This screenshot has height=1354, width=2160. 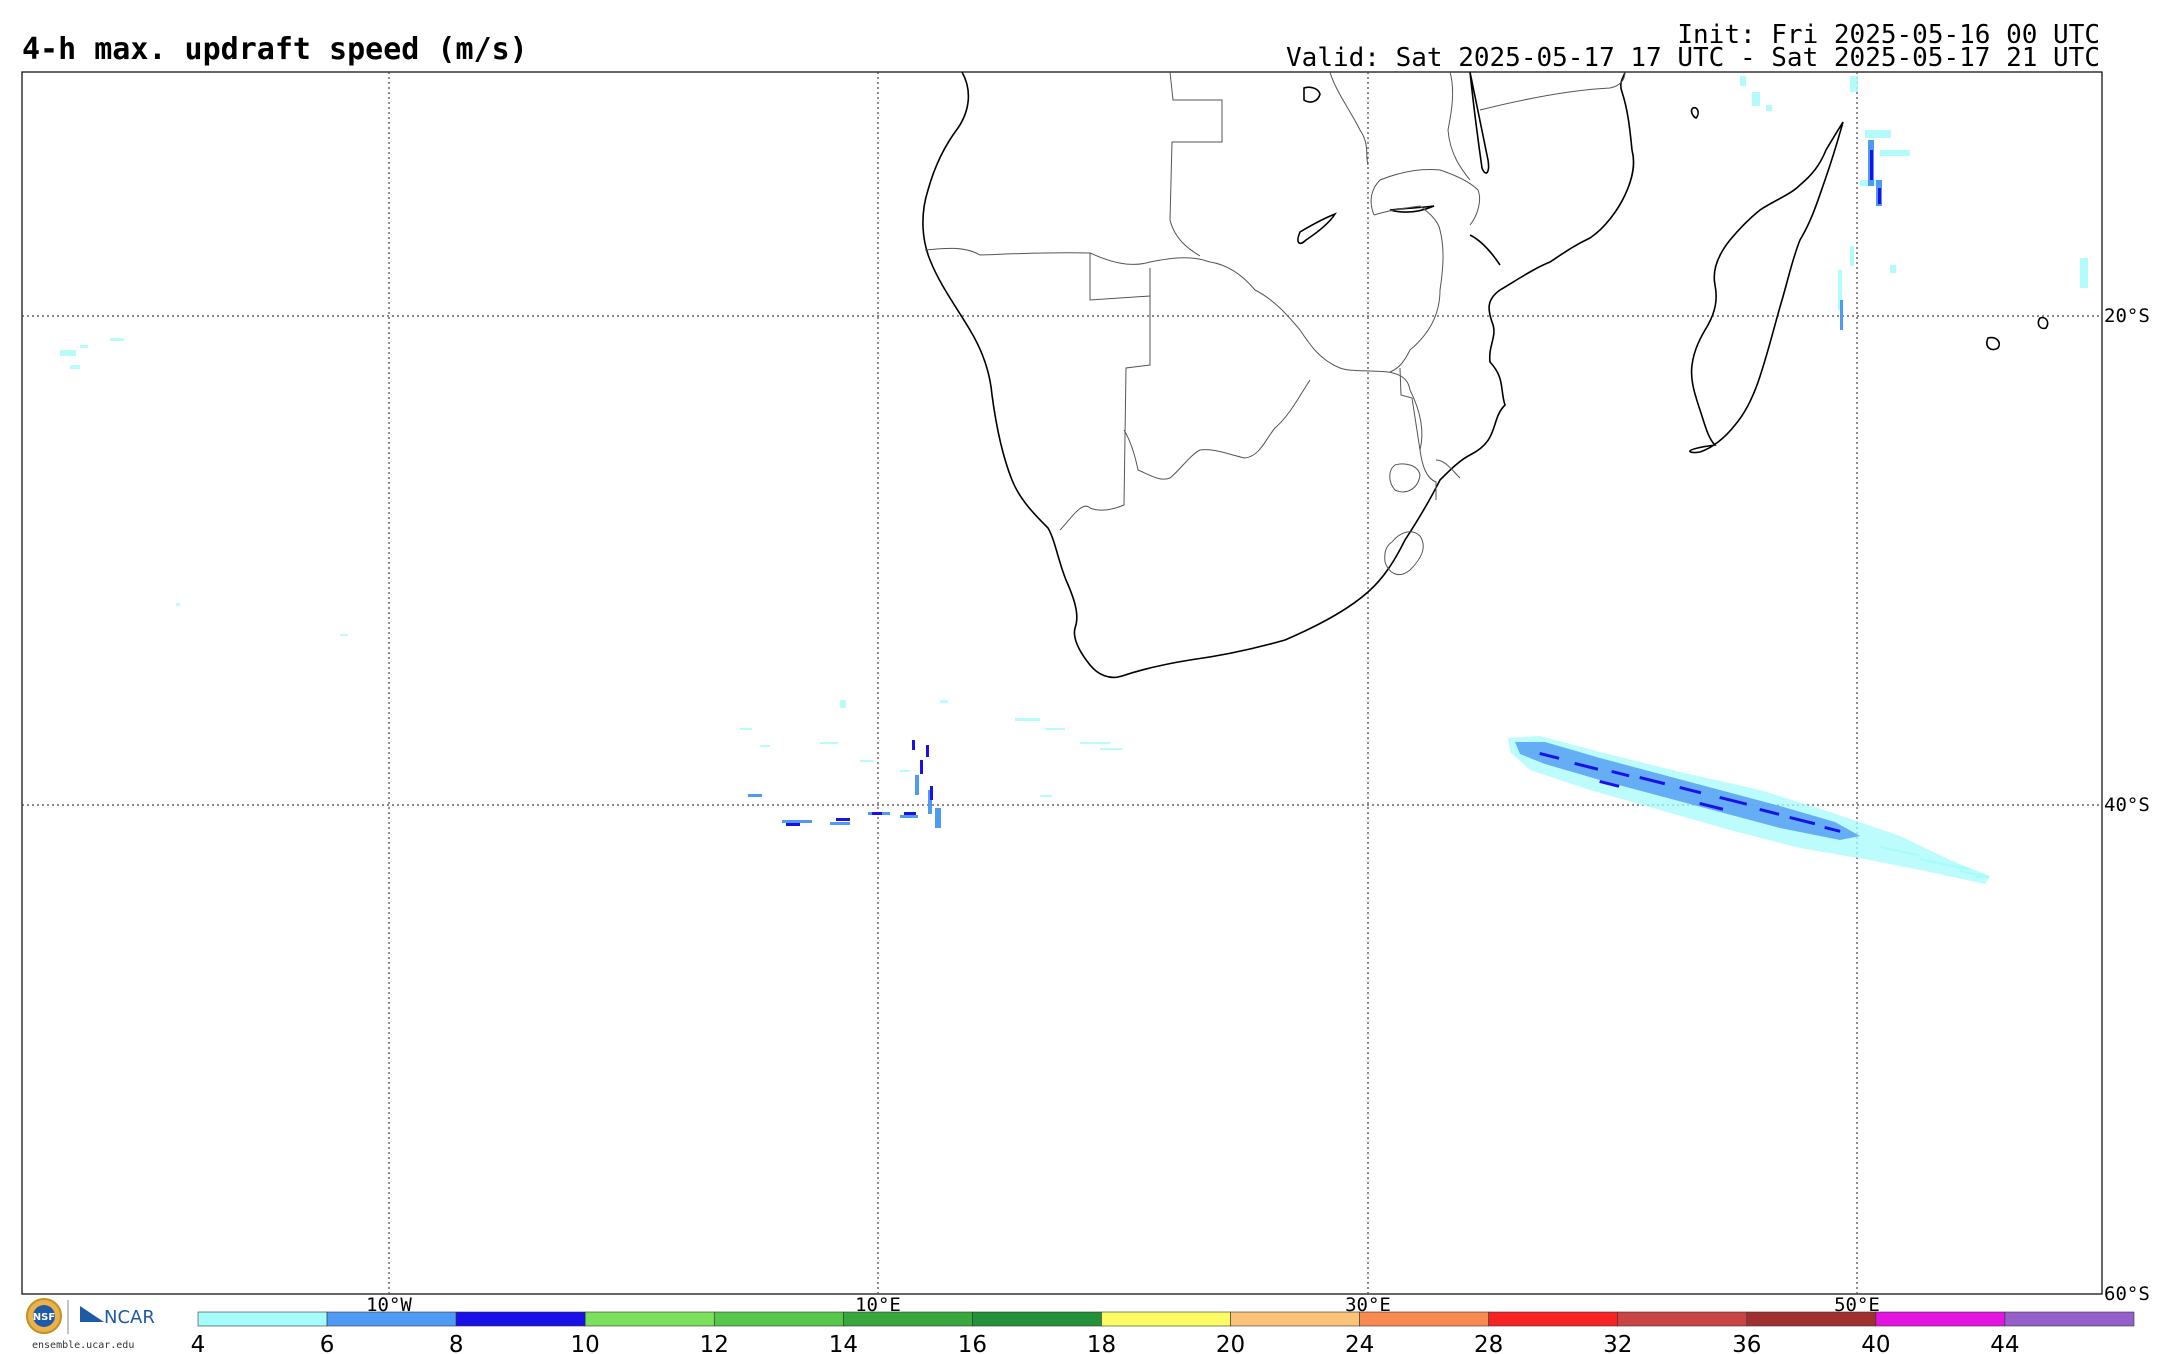 I want to click on lat-label-60s: 60°S, so click(x=2127, y=1294).